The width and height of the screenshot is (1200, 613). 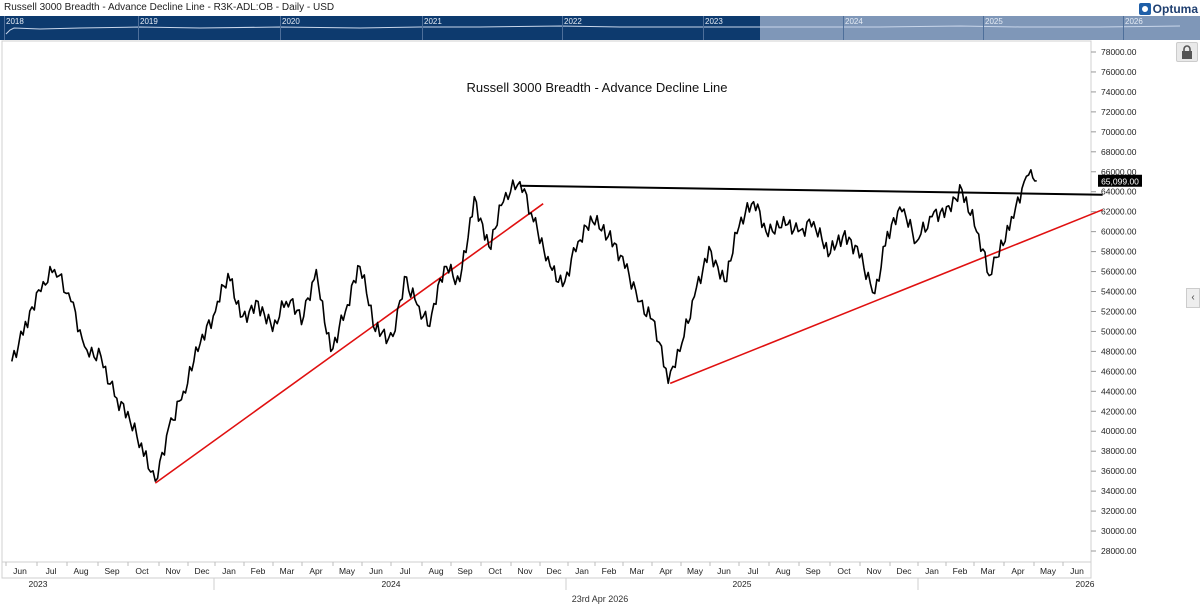 I want to click on y-tick-label: 74000.00, so click(x=1119, y=92).